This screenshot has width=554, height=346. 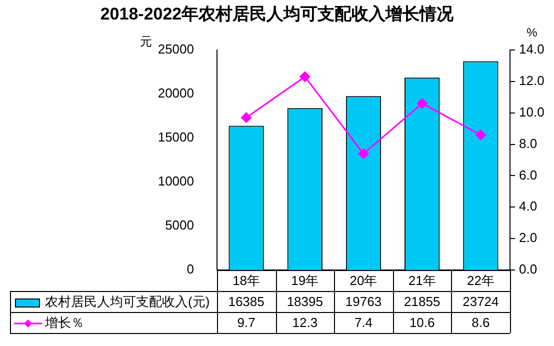 I want to click on y2-tick-label: 8.0, so click(x=528, y=143).